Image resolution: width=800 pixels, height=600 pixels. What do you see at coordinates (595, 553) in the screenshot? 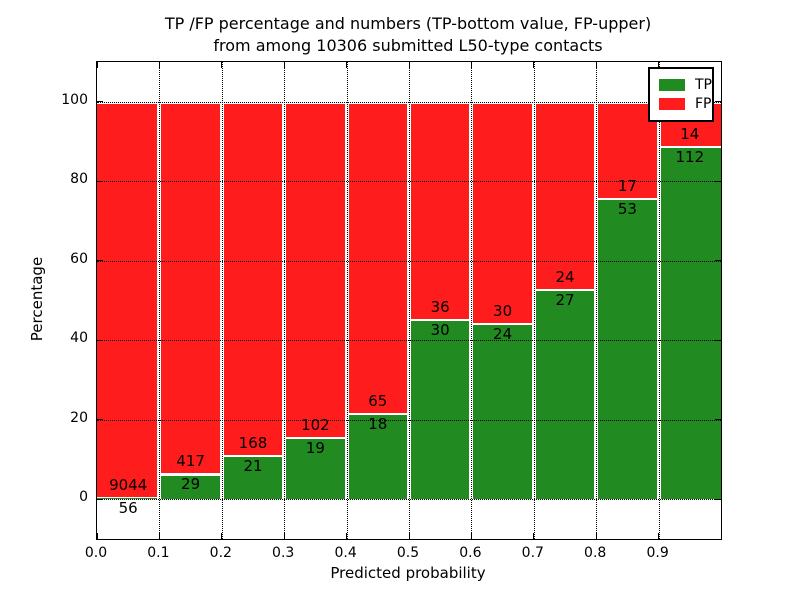
I see `x-tick-label: 0.8` at bounding box center [595, 553].